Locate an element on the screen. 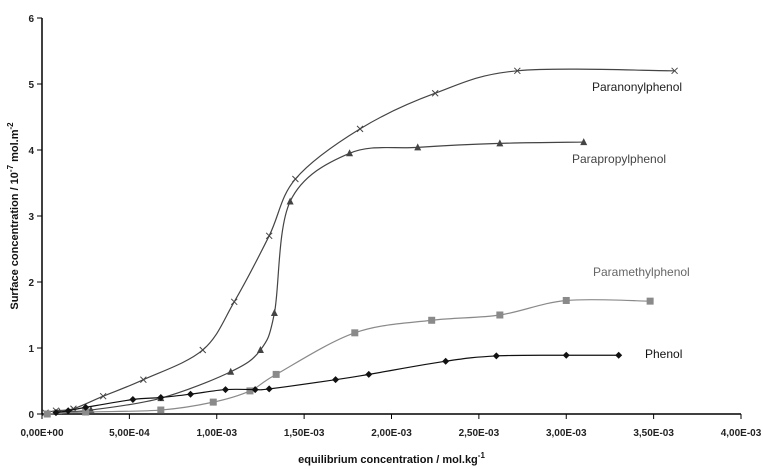 This screenshot has height=469, width=763. x-tick-label: 0,00E+00 is located at coordinates (42, 433).